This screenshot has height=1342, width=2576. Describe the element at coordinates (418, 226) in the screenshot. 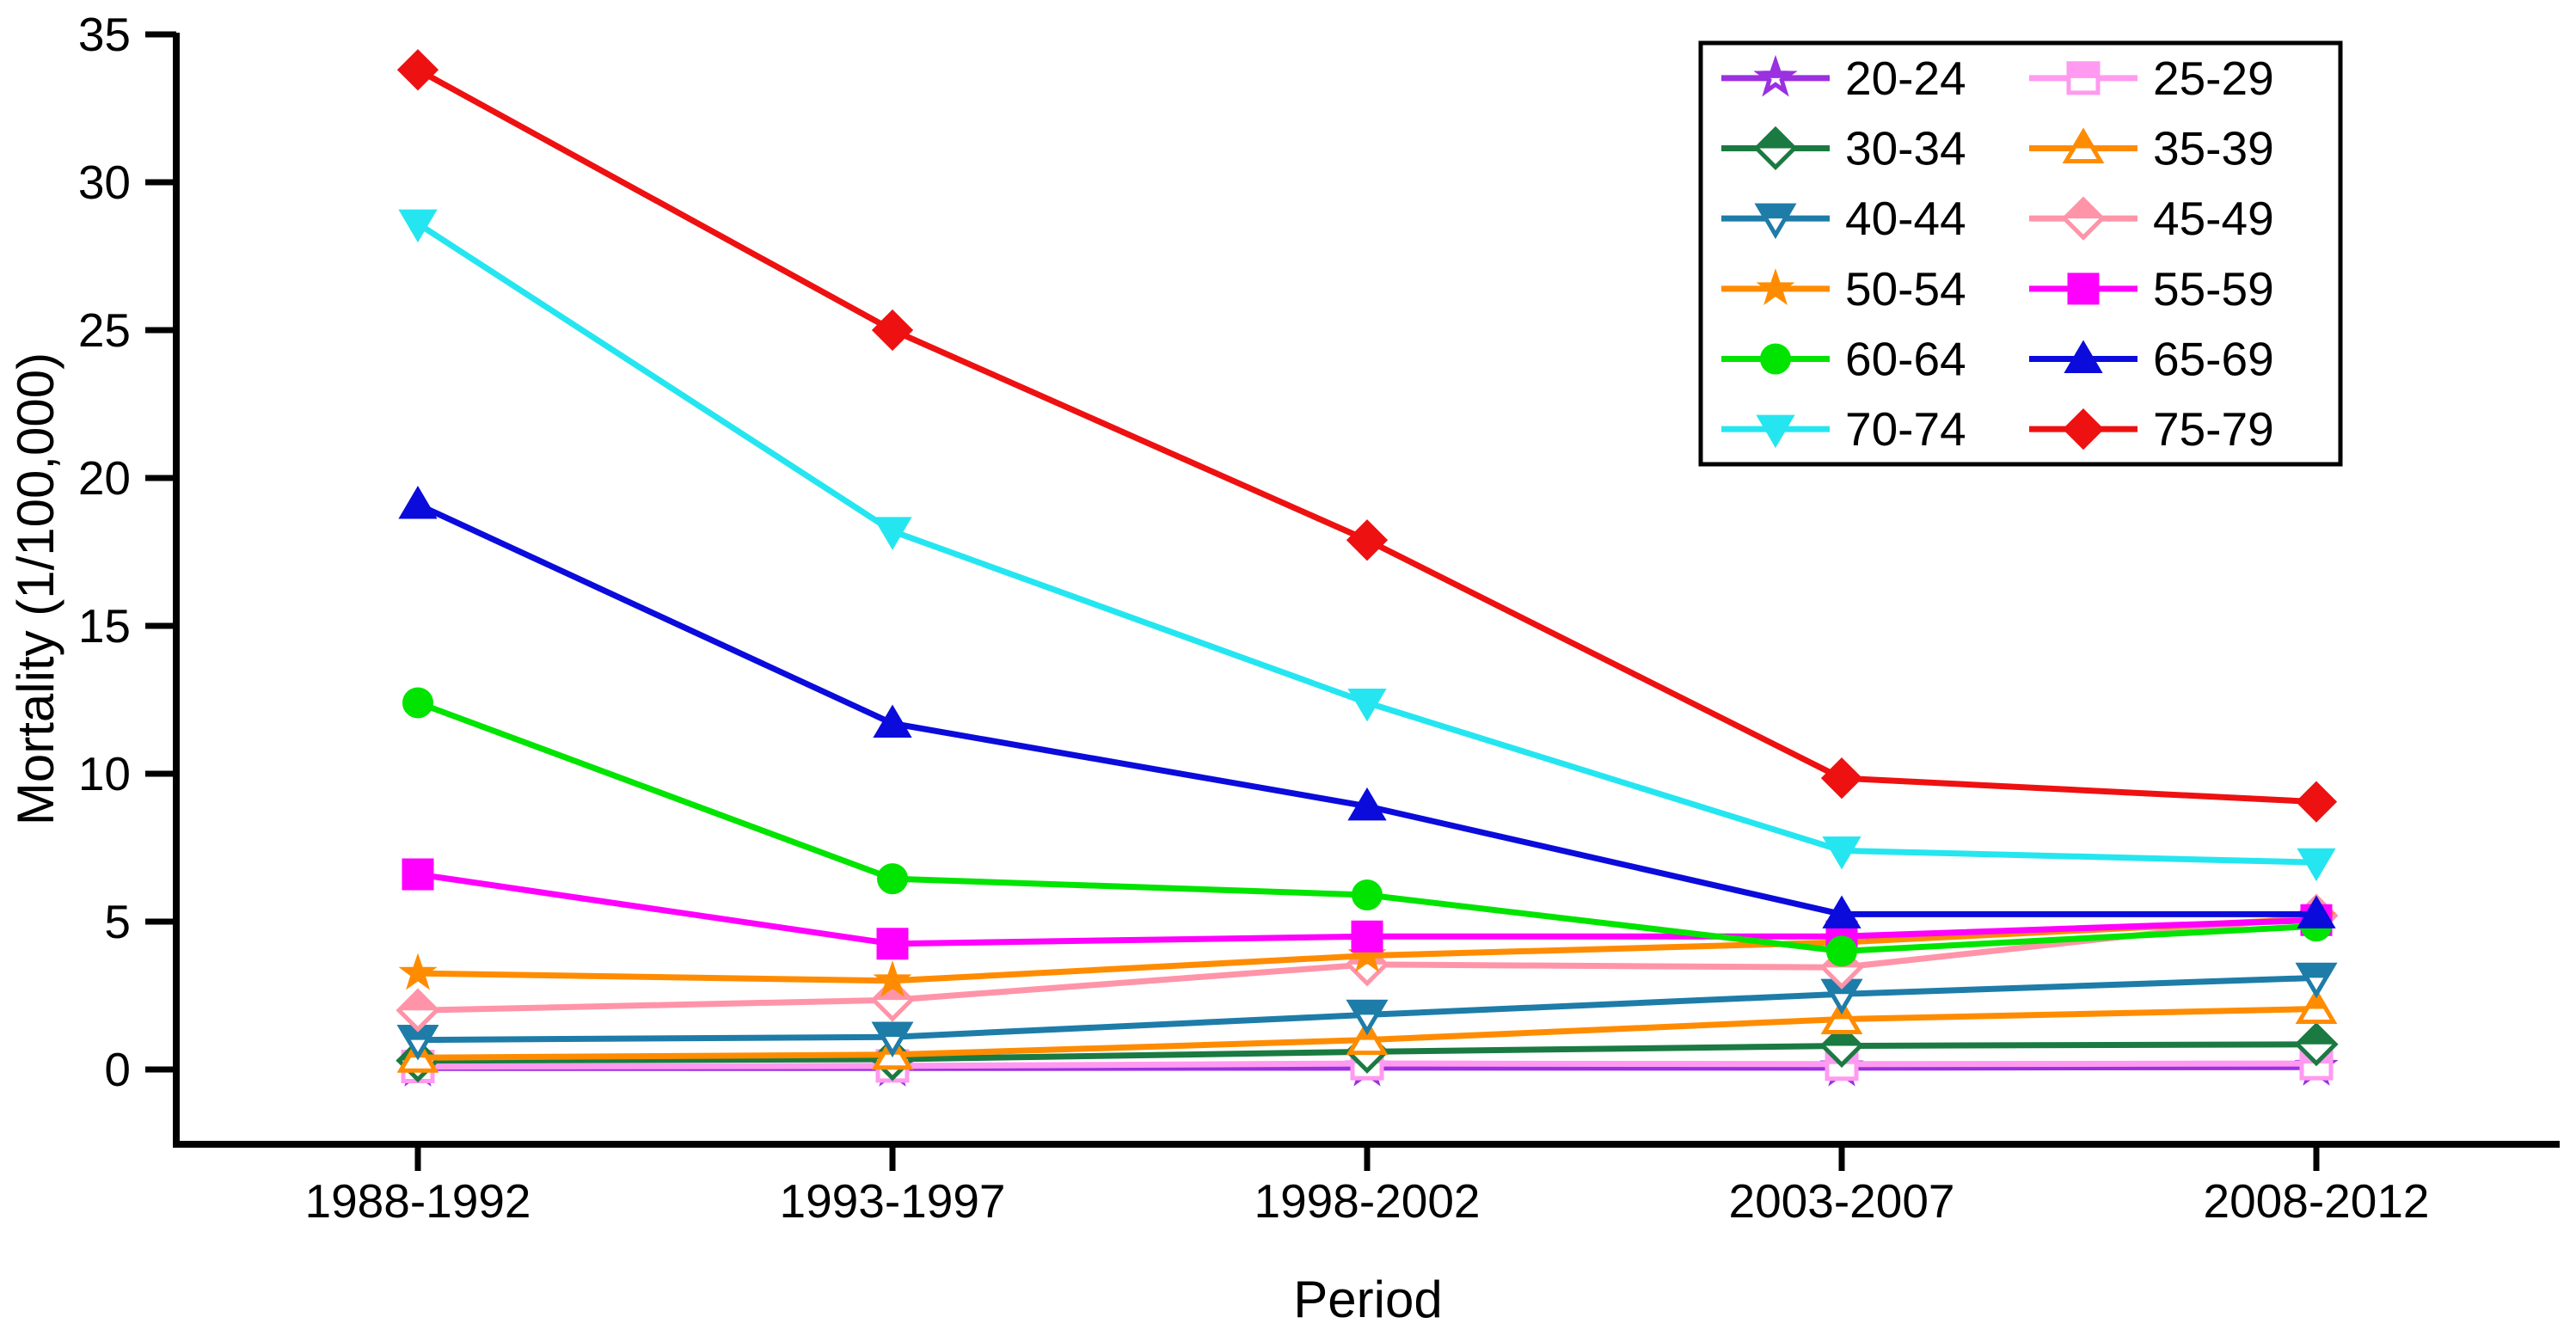

I see `marker-70-74-1988-1992-shape` at that location.